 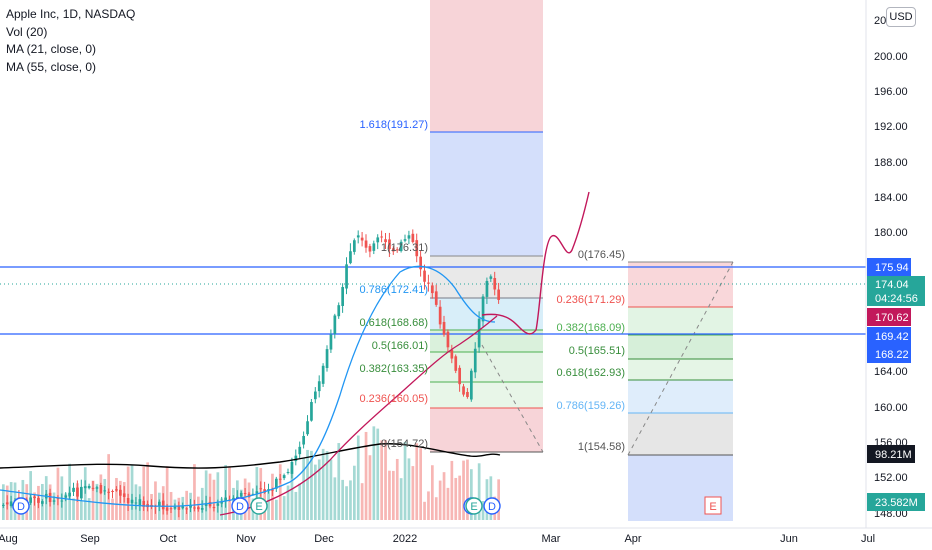 I want to click on svg-text: 170.62, so click(x=892, y=318).